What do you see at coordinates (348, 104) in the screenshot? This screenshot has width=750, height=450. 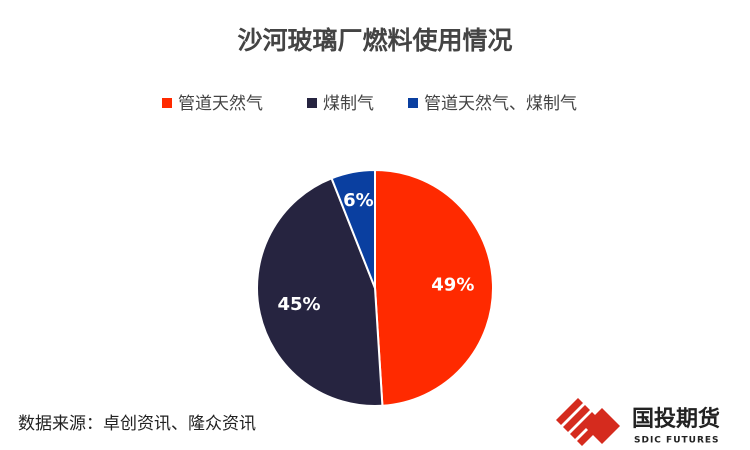 I see `legend-label: 煤制气` at bounding box center [348, 104].